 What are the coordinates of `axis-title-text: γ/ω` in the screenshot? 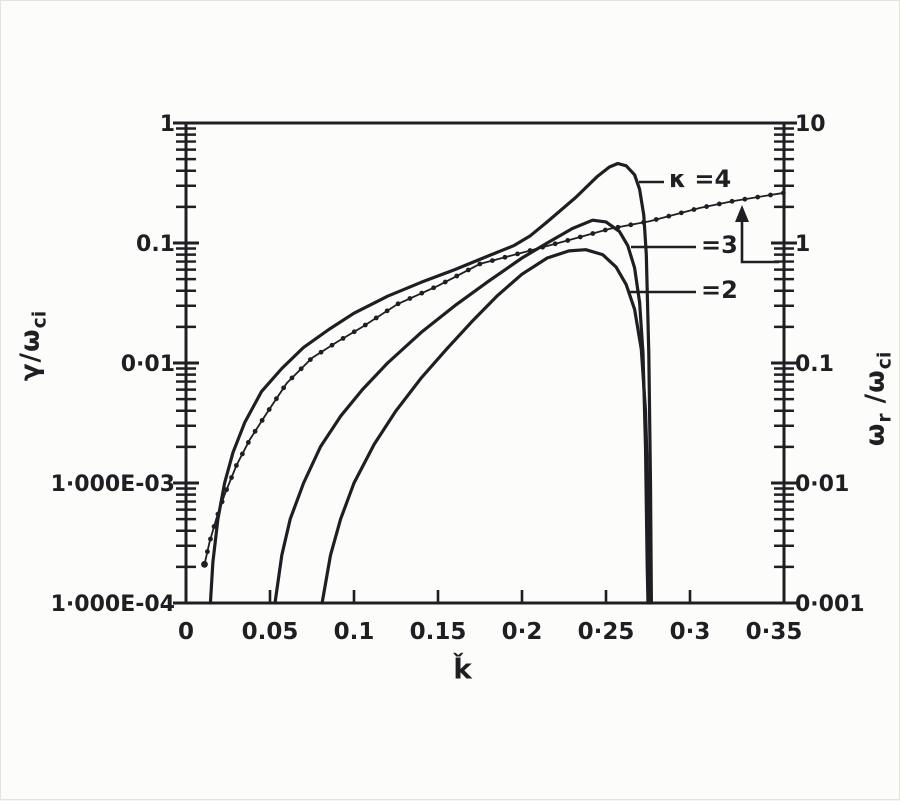 It's located at (30, 355).